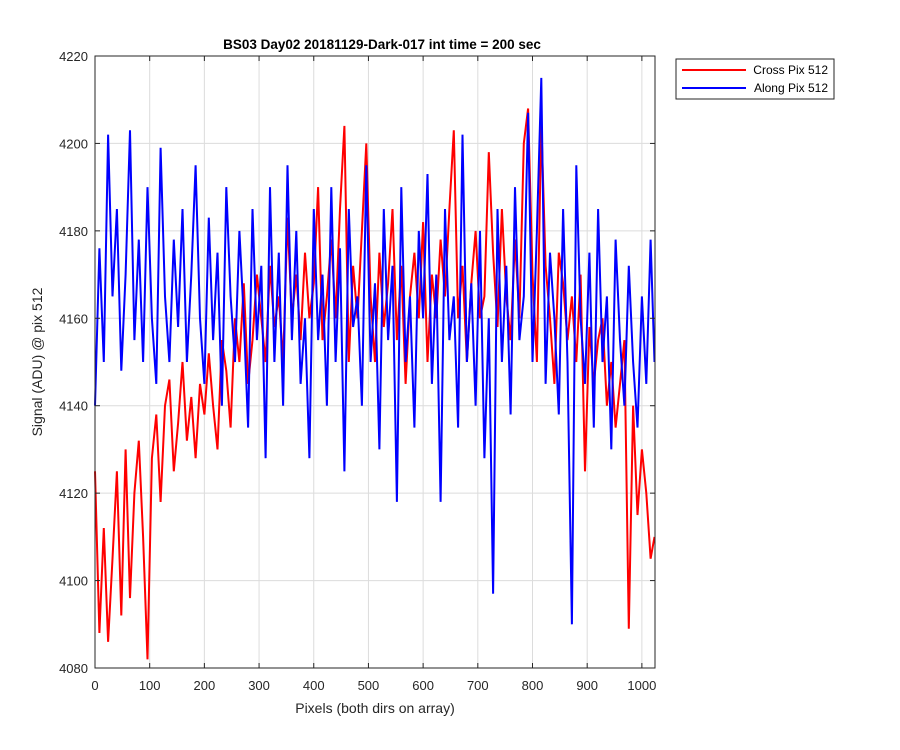 This screenshot has height=750, width=900. Describe the element at coordinates (314, 685) in the screenshot. I see `x-tick-label: 400` at that location.